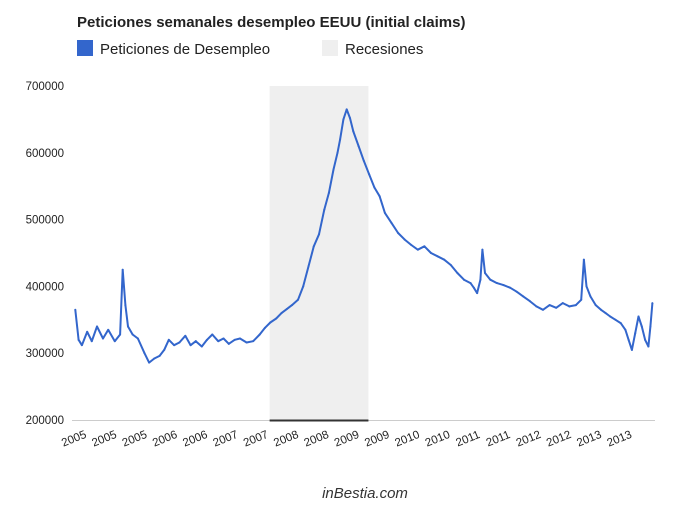 This screenshot has width=680, height=511. I want to click on x-tick-label-17: 2013, so click(589, 439).